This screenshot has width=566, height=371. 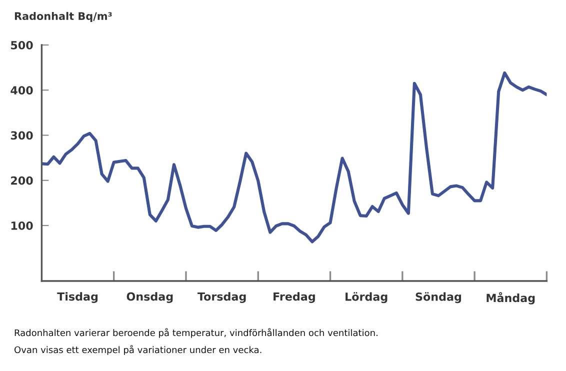 What do you see at coordinates (196, 333) in the screenshot?
I see `text: Radonhalten varierar beroende på temperatur, vindförhållanden och ventilation.` at bounding box center [196, 333].